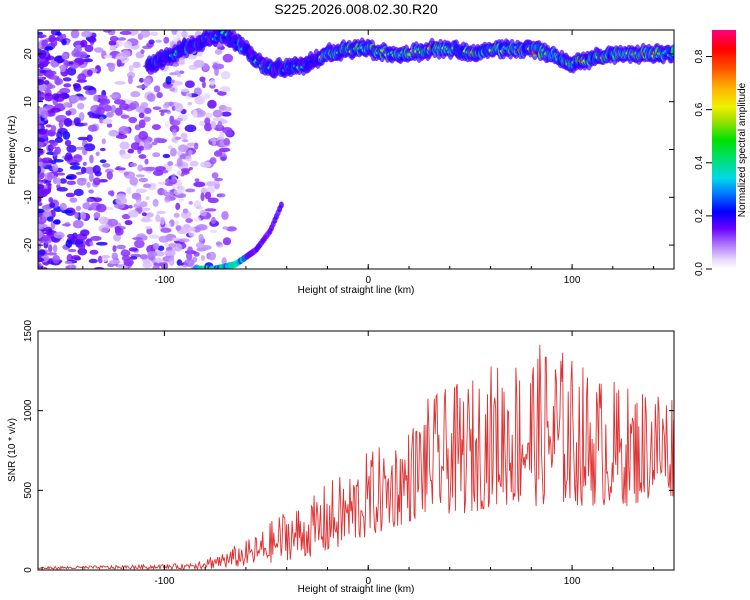  Describe the element at coordinates (742, 149) in the screenshot. I see `colorbar-label: Normalized spectral amplitude` at that location.